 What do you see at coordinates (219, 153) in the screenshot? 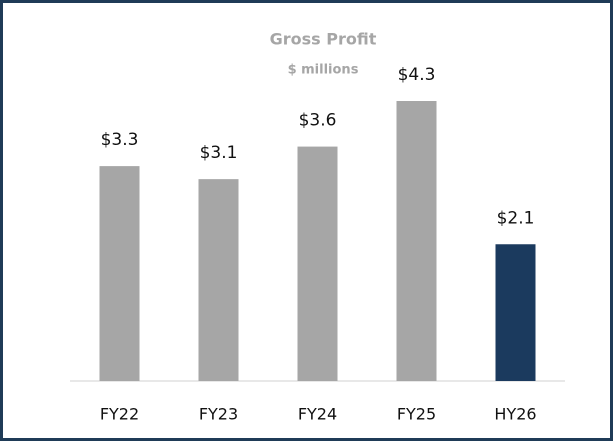
I see `data-label: $3.1` at bounding box center [219, 153].